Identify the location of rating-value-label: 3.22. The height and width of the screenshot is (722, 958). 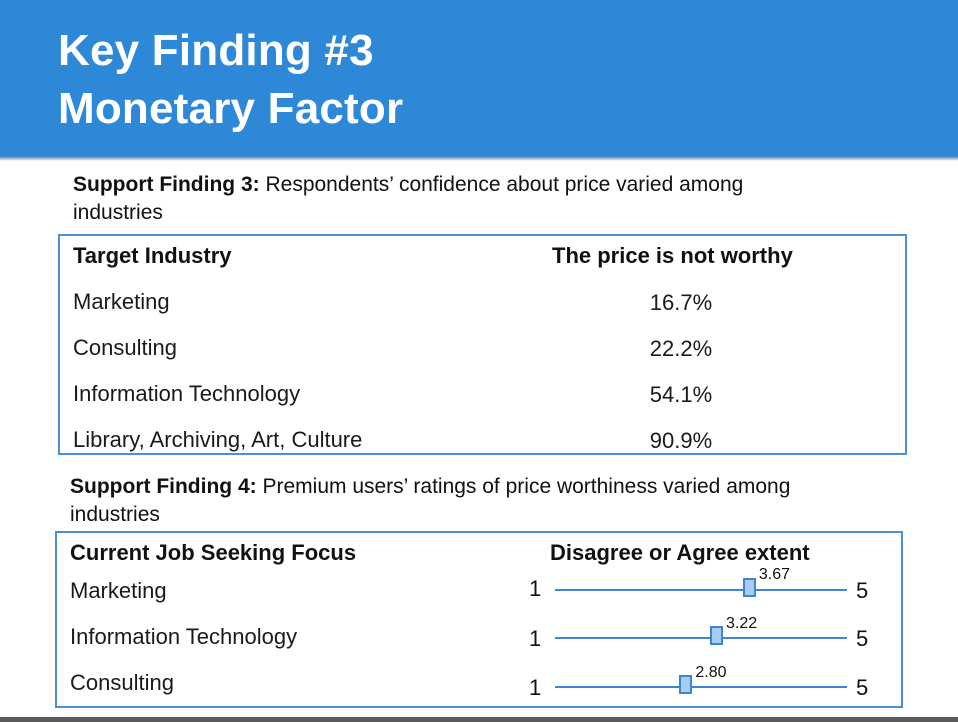
(742, 623).